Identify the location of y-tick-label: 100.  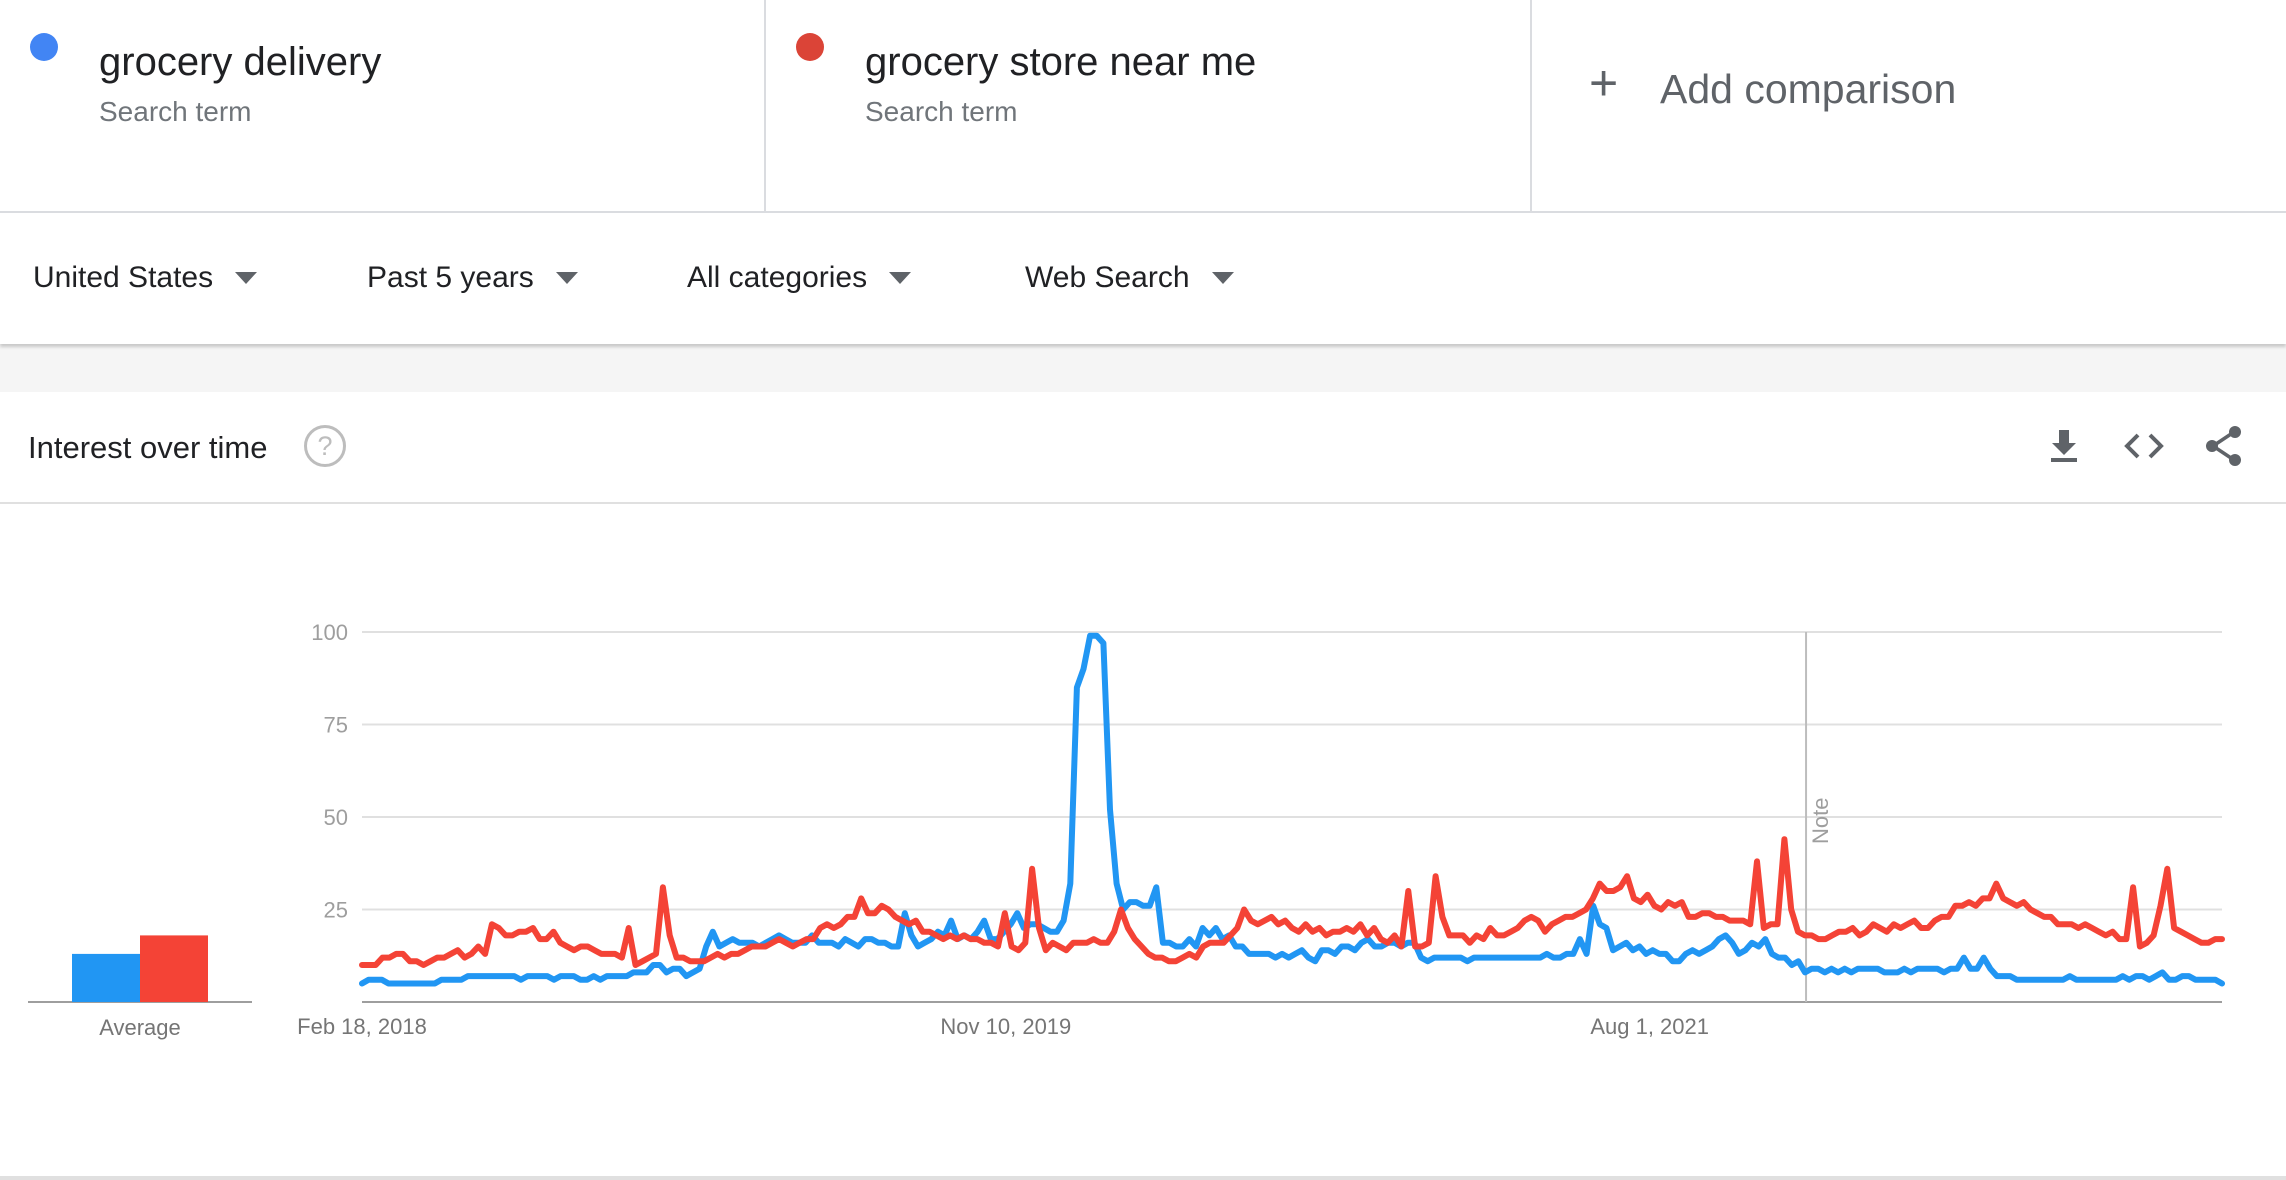
(329, 632).